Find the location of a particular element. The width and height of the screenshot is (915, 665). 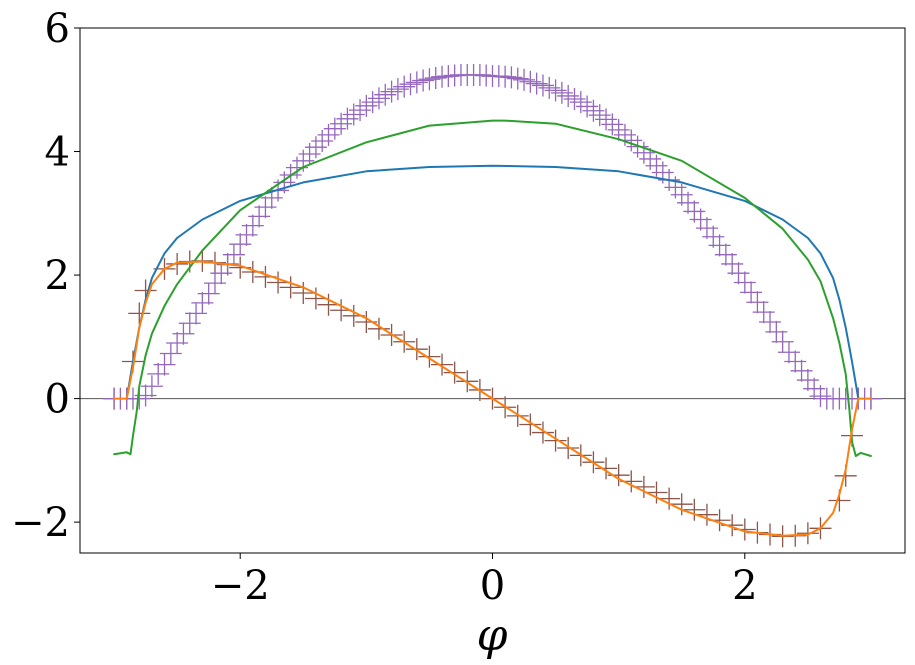

x-axis-label: φ is located at coordinates (492, 635).